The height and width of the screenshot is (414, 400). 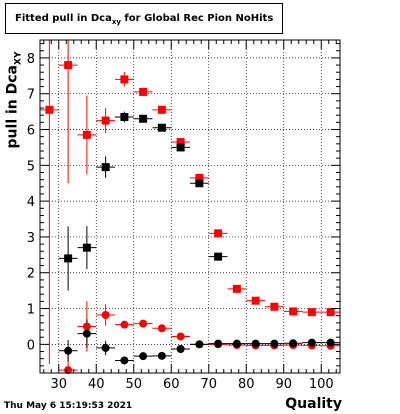 I want to click on x-tick-label: 50, so click(x=133, y=384).